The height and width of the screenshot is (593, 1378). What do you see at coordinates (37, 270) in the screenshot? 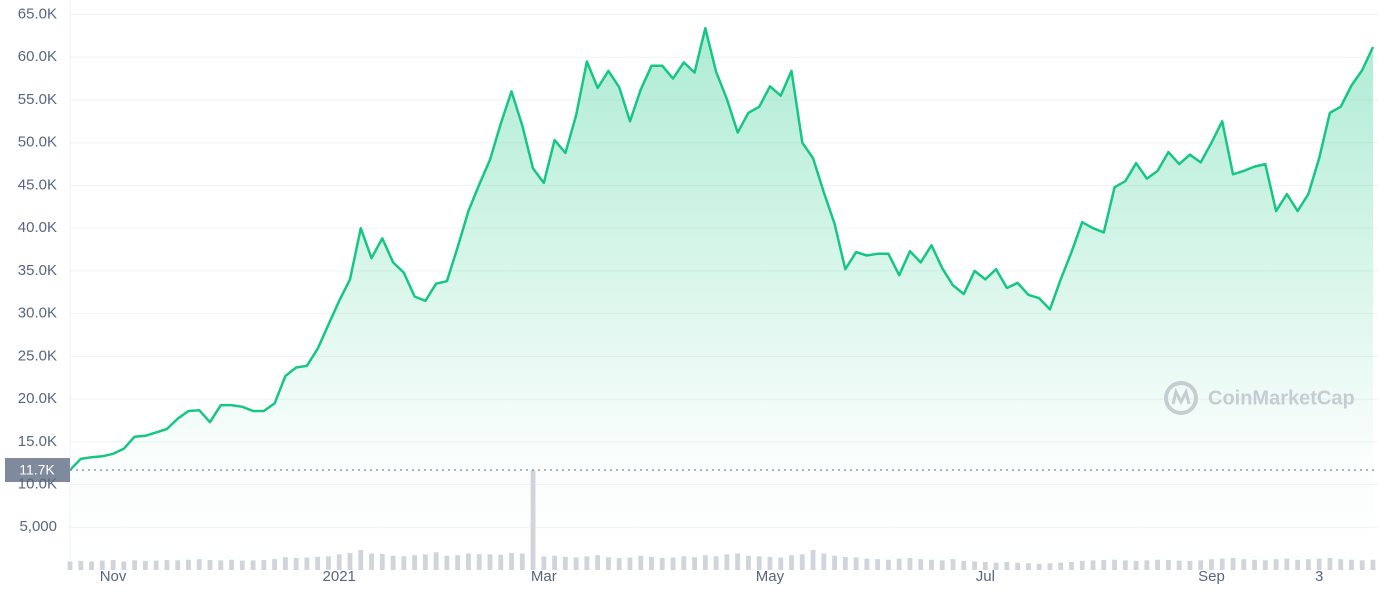
I see `y-tick-label: 35.0K` at bounding box center [37, 270].